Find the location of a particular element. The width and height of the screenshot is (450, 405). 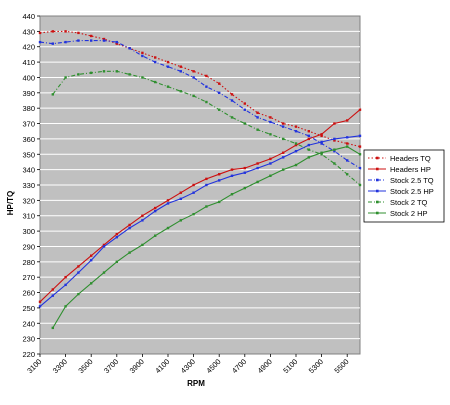

legend-item: Stock 2 HP is located at coordinates (398, 213).